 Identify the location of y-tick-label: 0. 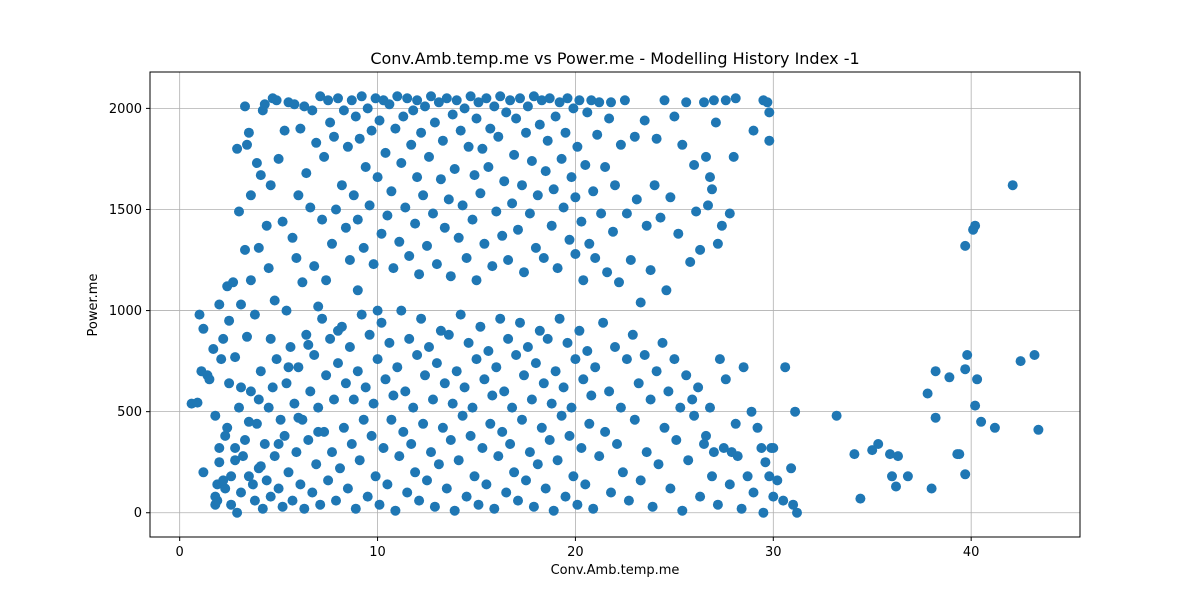
(138, 513).